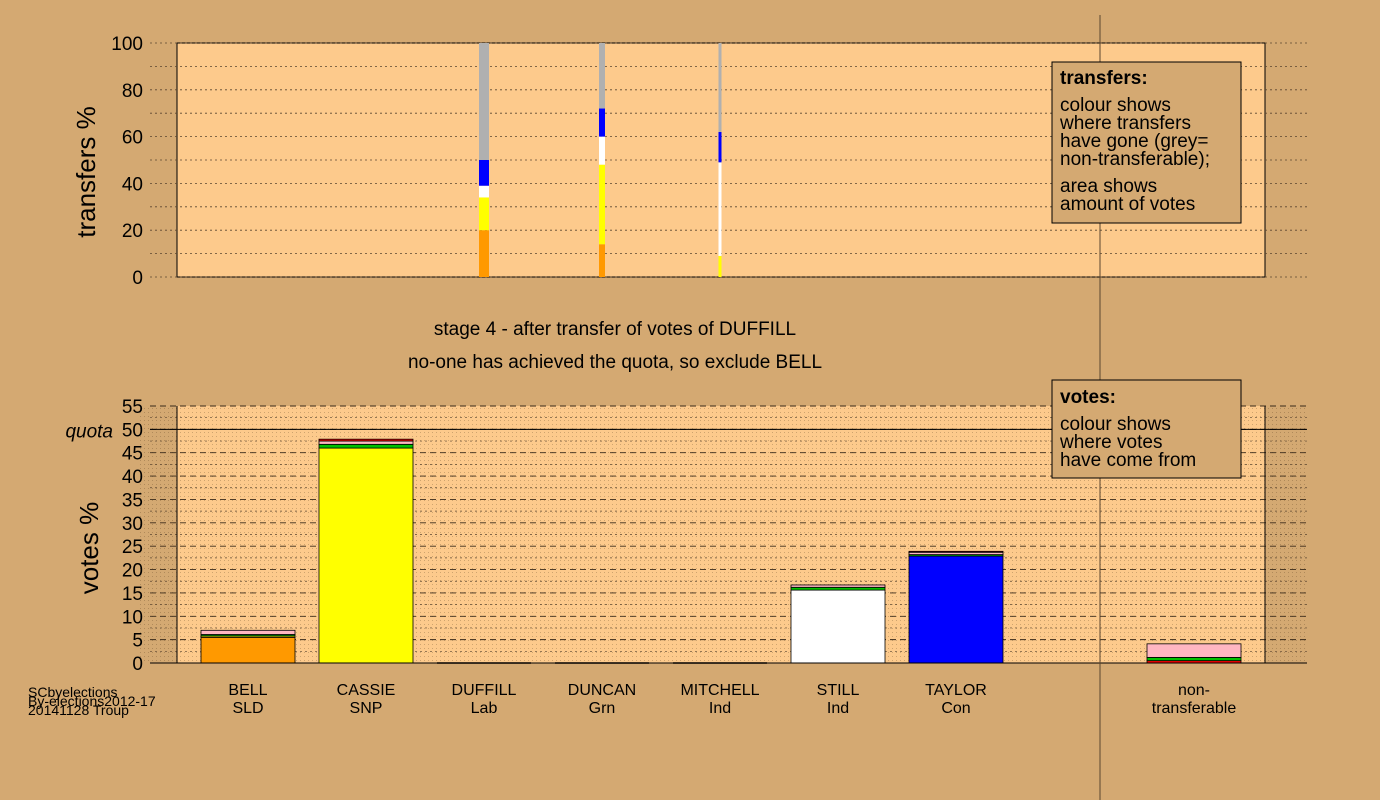  Describe the element at coordinates (955, 708) in the screenshot. I see `category-label-party: Con` at that location.